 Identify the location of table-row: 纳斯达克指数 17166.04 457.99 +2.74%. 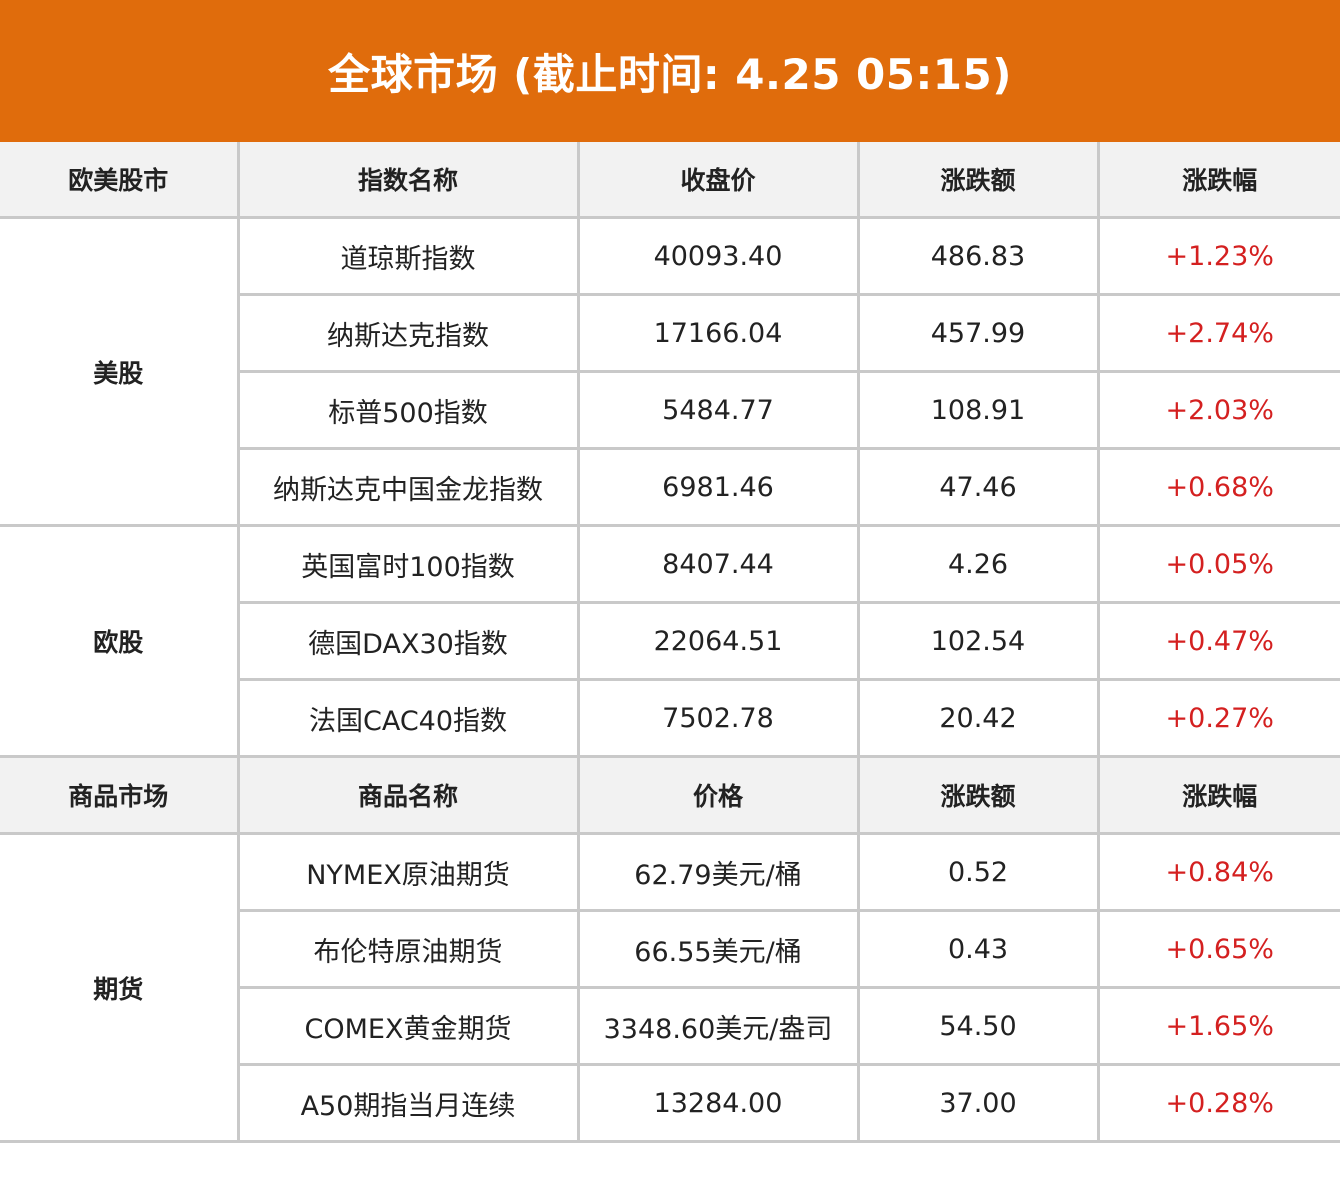
(670, 333).